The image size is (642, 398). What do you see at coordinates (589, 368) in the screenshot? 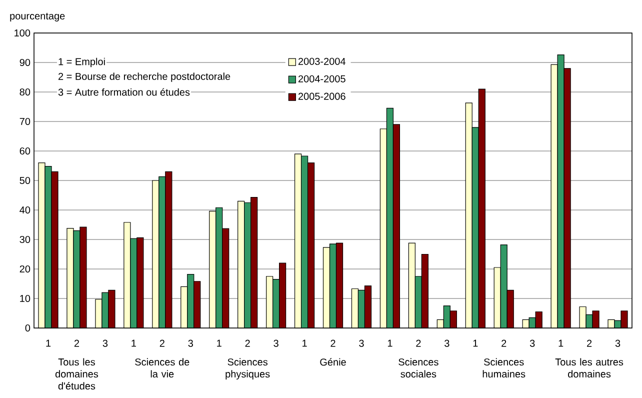
I see `text: Tous les autres domaines` at bounding box center [589, 368].